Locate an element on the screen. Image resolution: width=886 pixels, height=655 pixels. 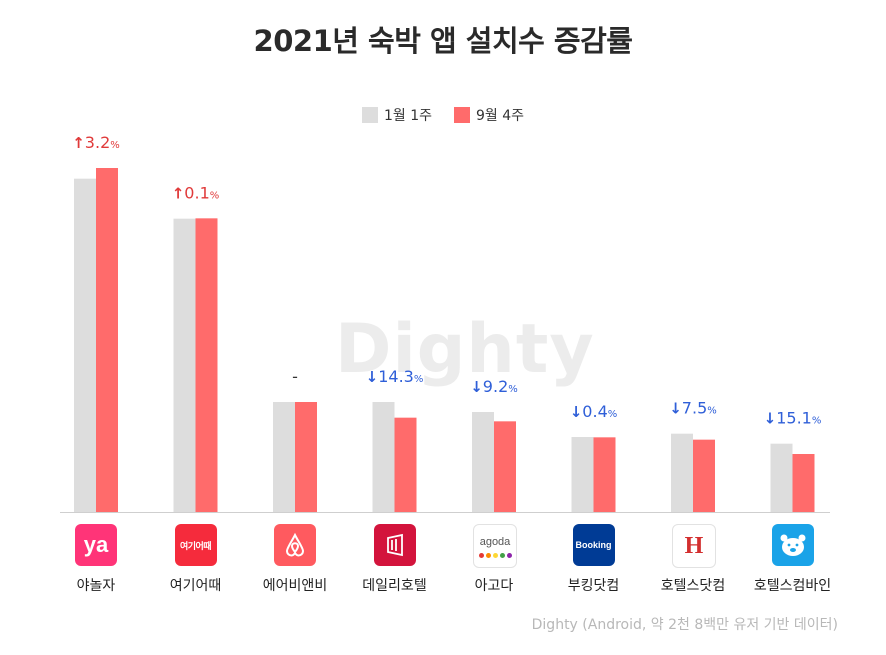
chart-title: 2021년 숙박 앱 설치수 증감률 is located at coordinates (443, 41).